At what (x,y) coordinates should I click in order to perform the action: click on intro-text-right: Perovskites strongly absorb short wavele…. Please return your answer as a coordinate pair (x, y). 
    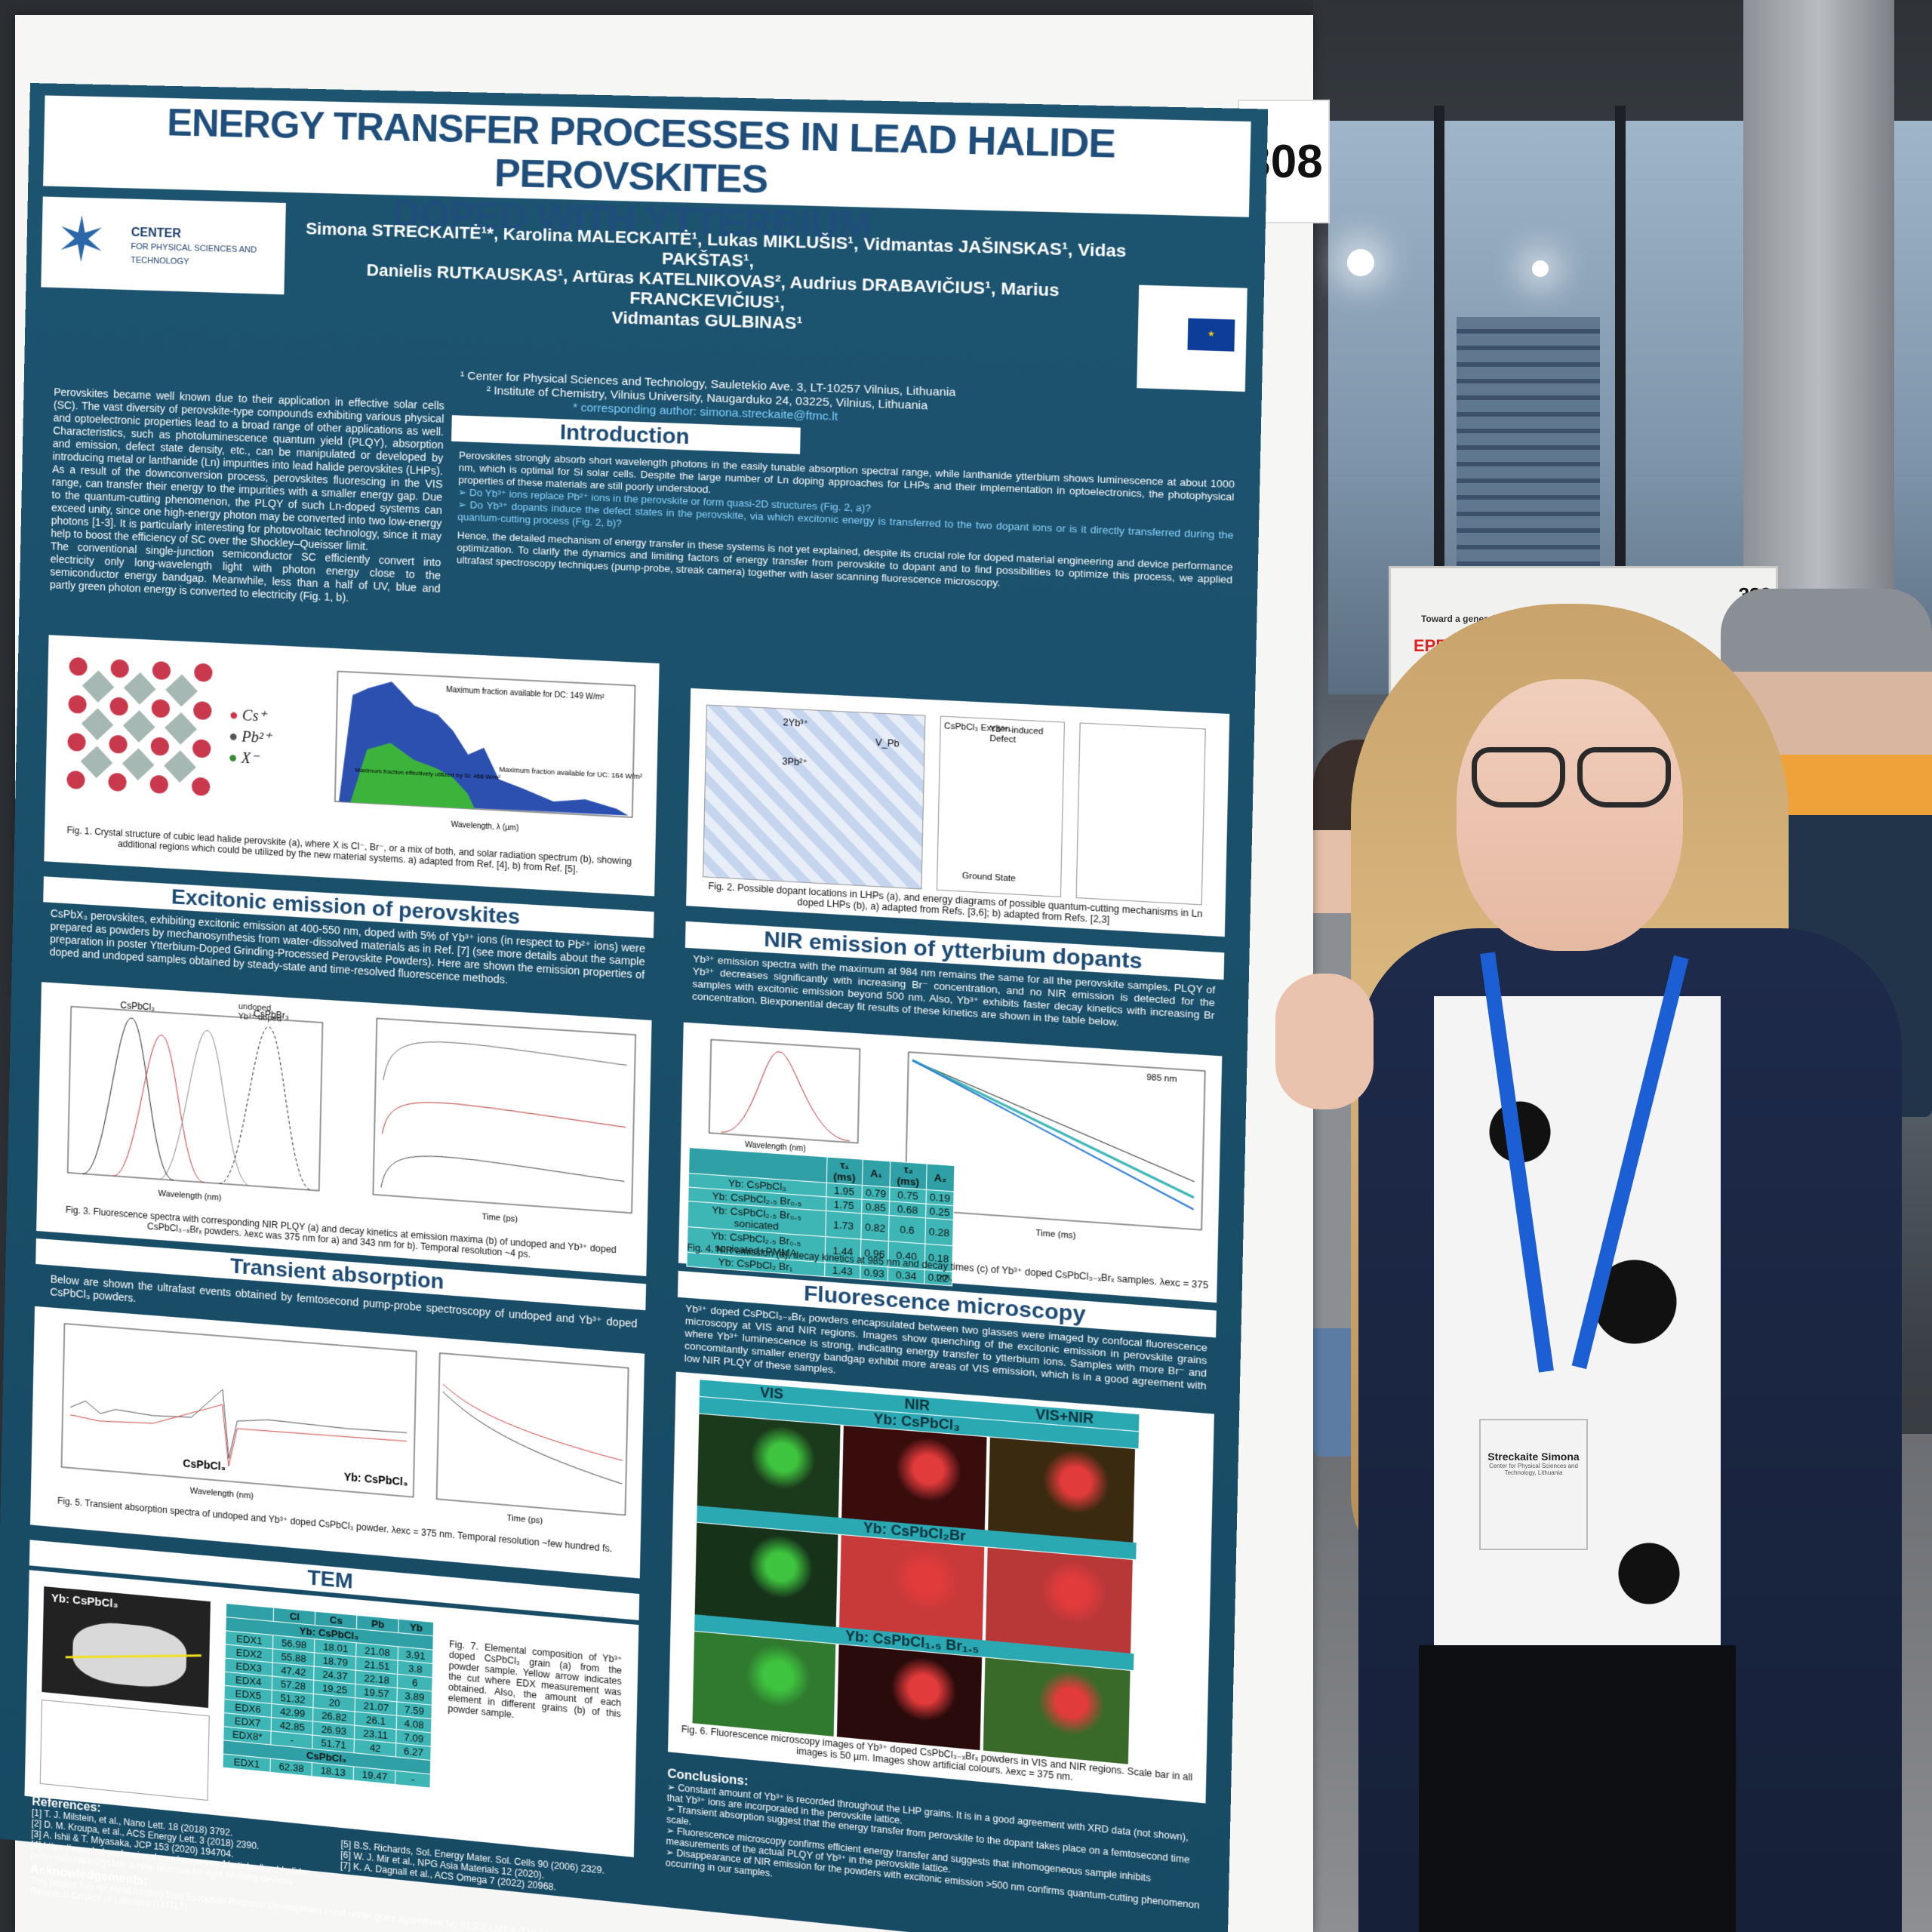
    Looking at the image, I should click on (846, 524).